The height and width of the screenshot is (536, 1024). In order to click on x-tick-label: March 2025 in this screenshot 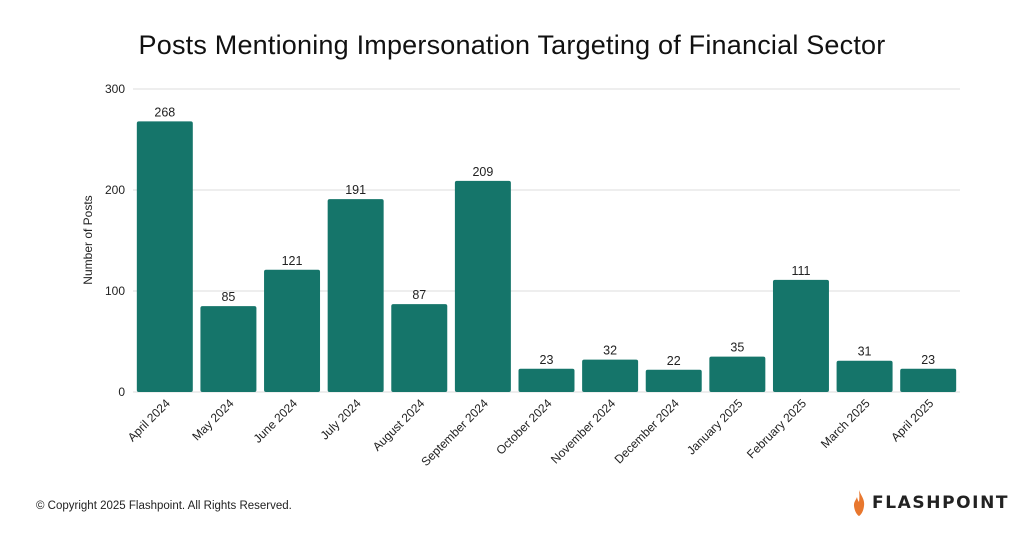, I will do `click(845, 423)`.